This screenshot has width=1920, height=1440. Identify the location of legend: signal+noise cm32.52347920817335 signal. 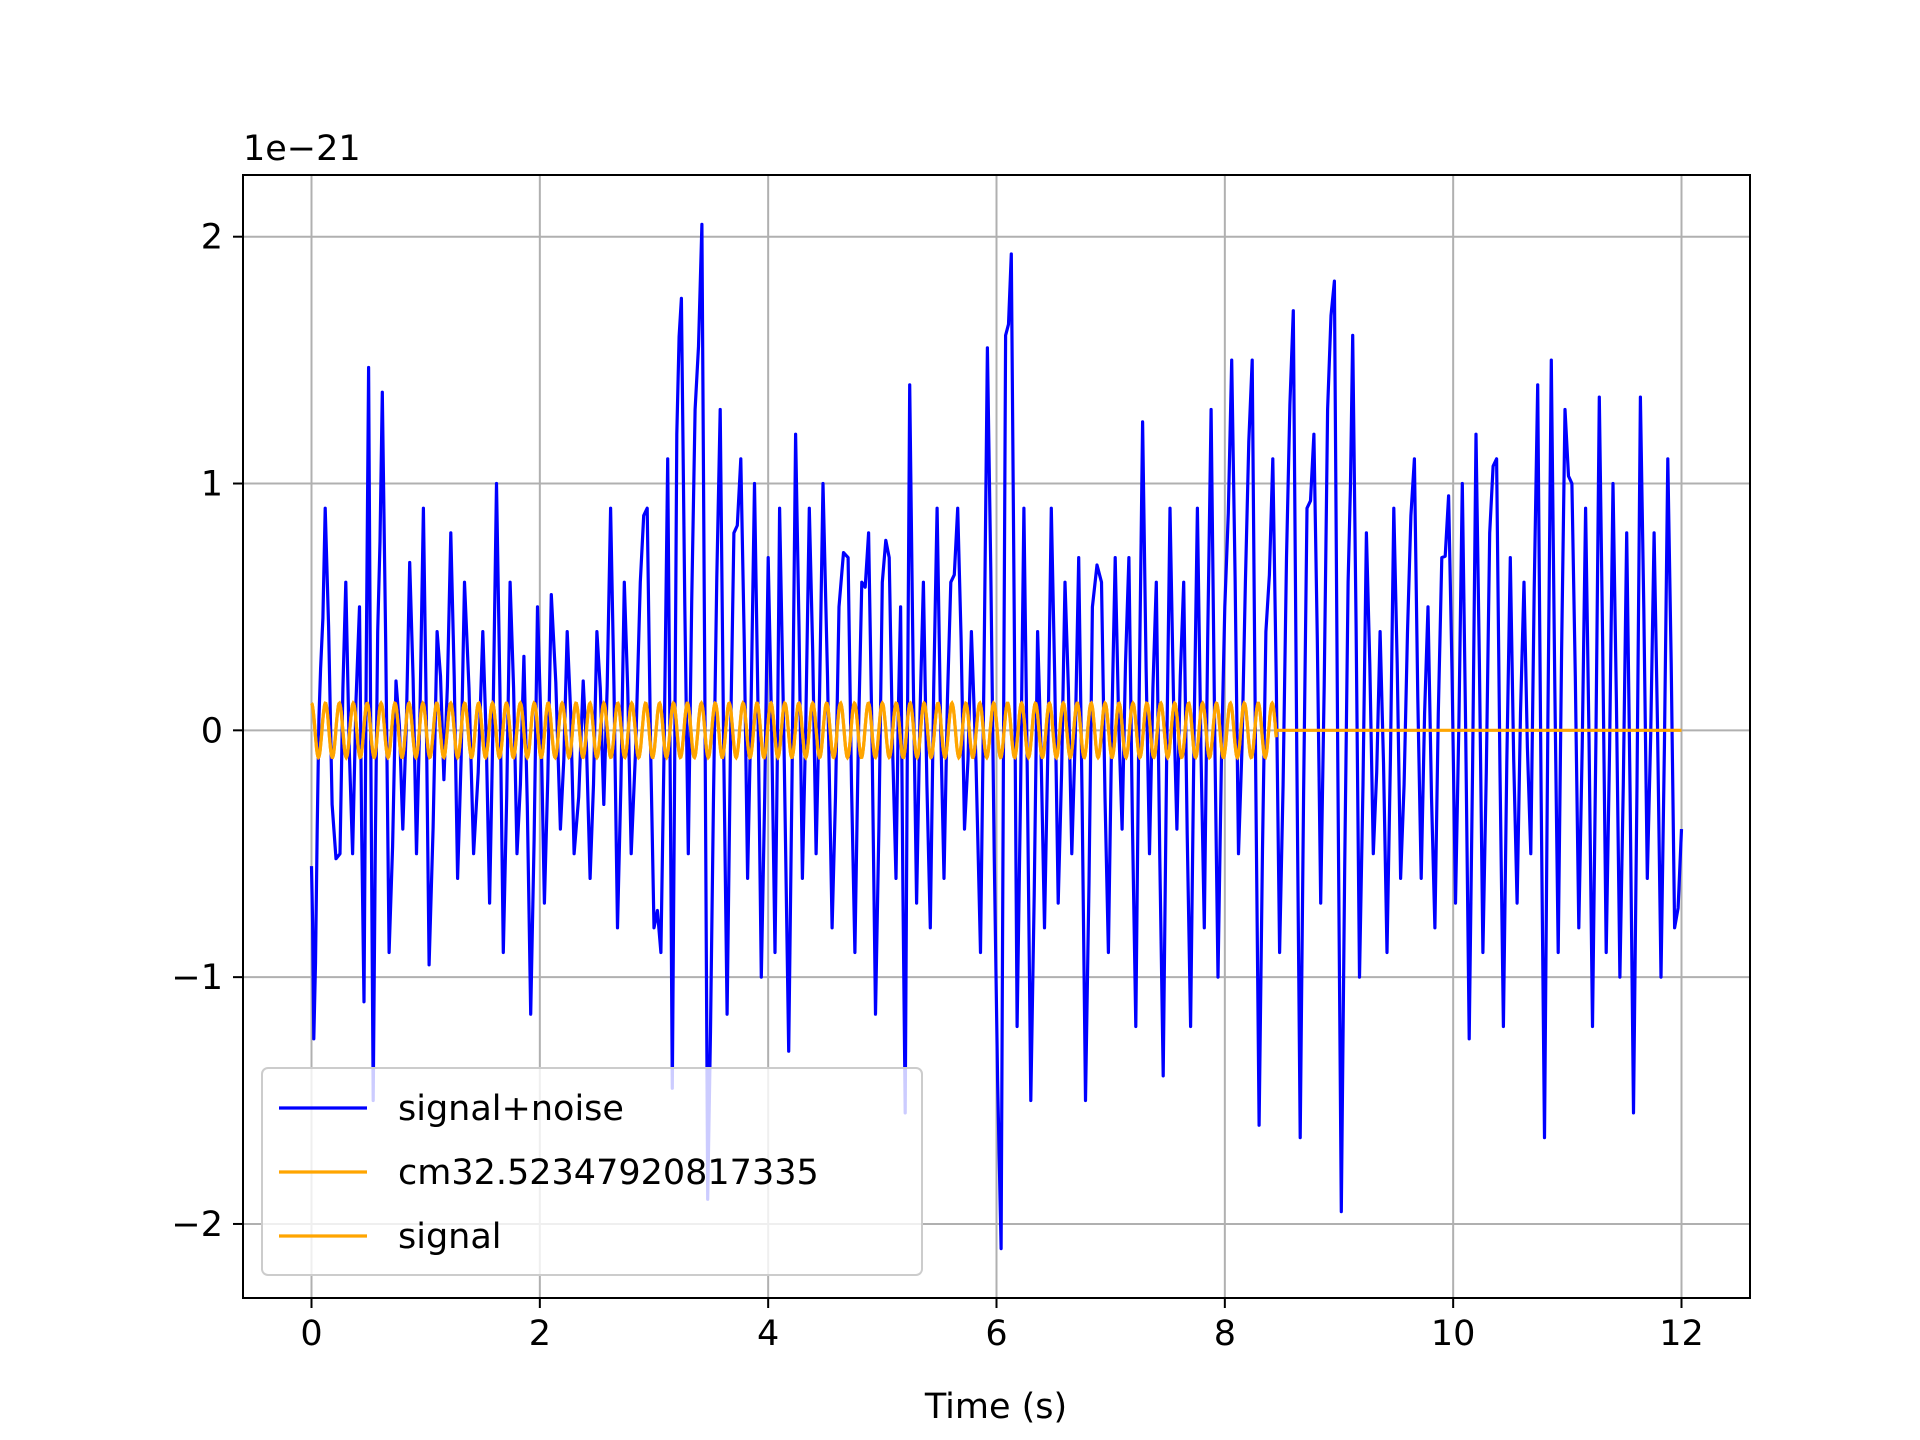
(592, 1171).